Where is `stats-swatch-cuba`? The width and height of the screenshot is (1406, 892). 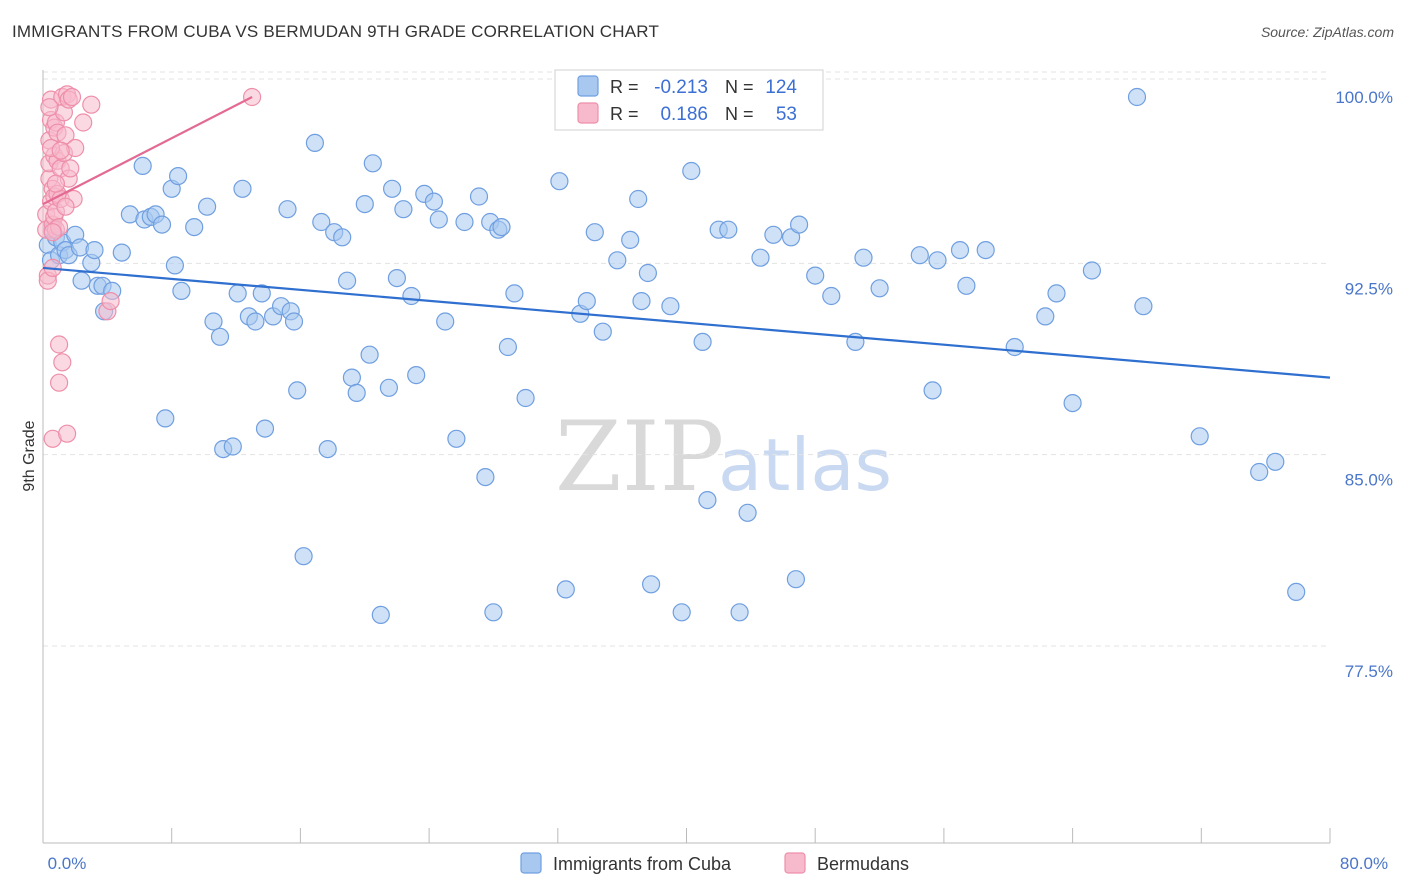 stats-swatch-cuba is located at coordinates (588, 86).